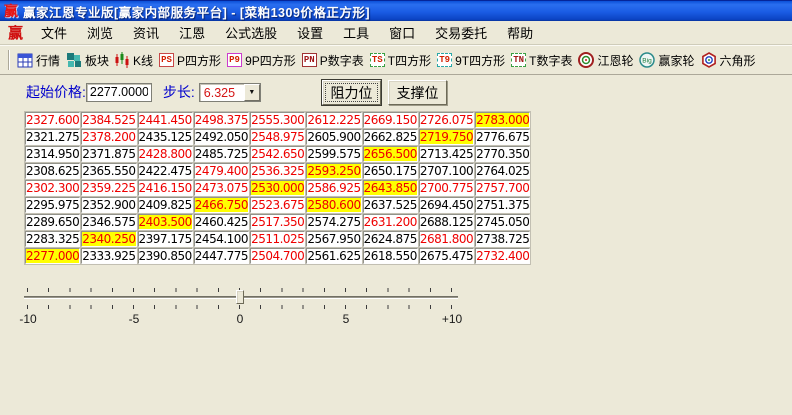 The width and height of the screenshot is (792, 415). I want to click on price-cell: 2327.600, so click(53, 120).